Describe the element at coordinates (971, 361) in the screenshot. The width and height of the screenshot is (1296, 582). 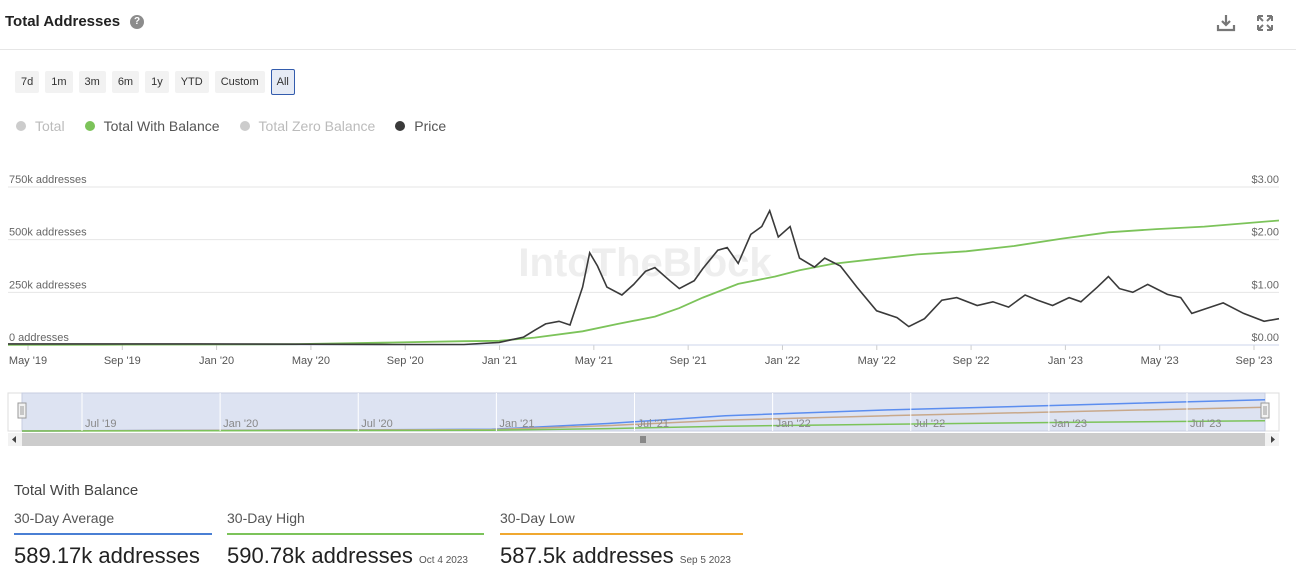
I see `x-axis-label: Sep '22` at that location.